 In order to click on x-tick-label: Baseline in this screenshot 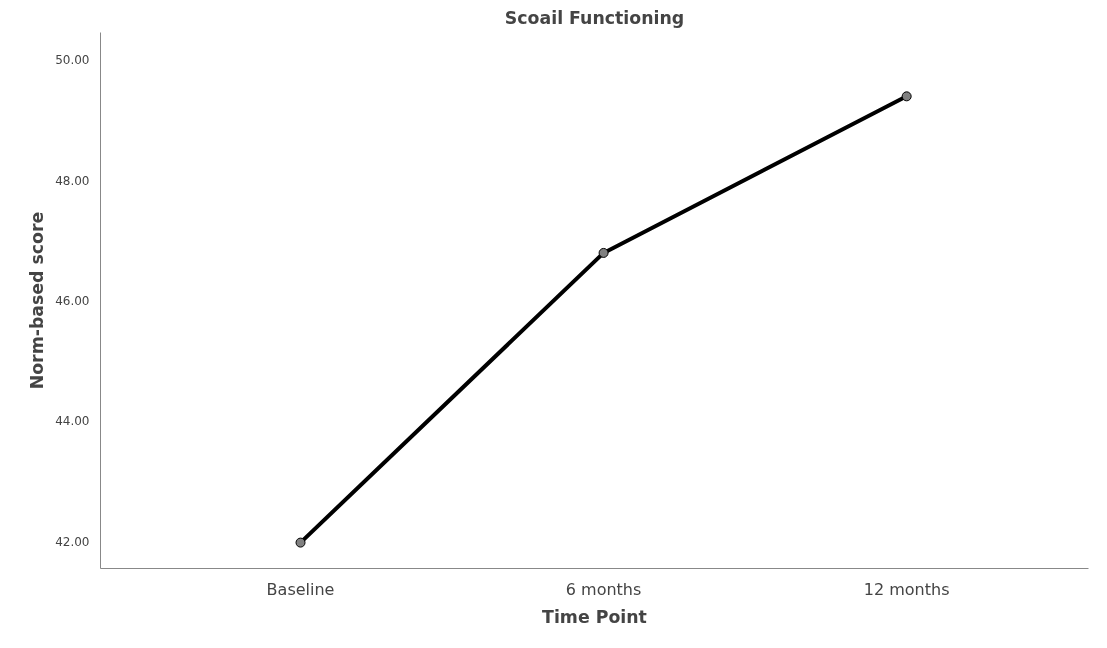, I will do `click(300, 589)`.